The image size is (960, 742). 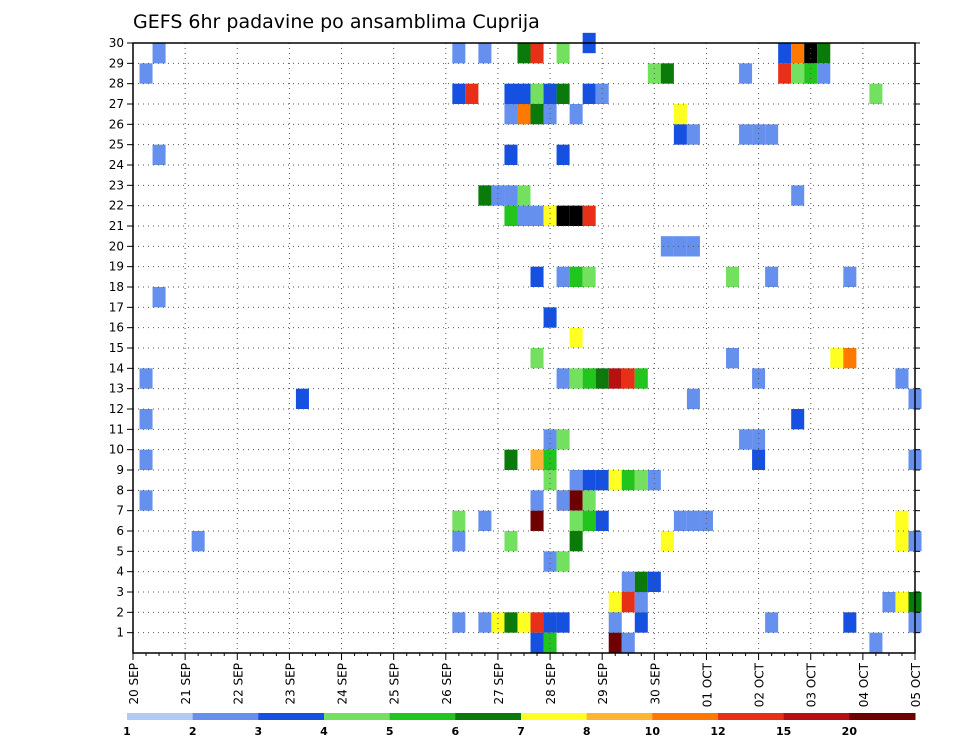 I want to click on y-tick-label: 12, so click(x=116, y=409).